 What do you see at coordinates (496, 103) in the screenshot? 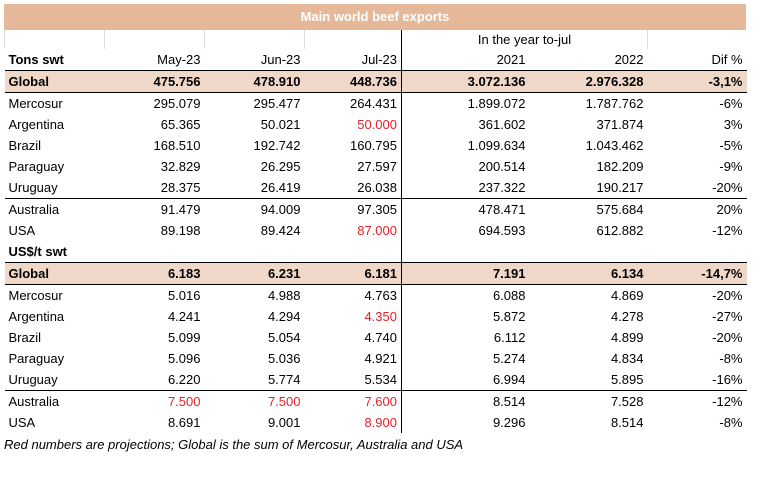
I see `cell: 1.899.072` at bounding box center [496, 103].